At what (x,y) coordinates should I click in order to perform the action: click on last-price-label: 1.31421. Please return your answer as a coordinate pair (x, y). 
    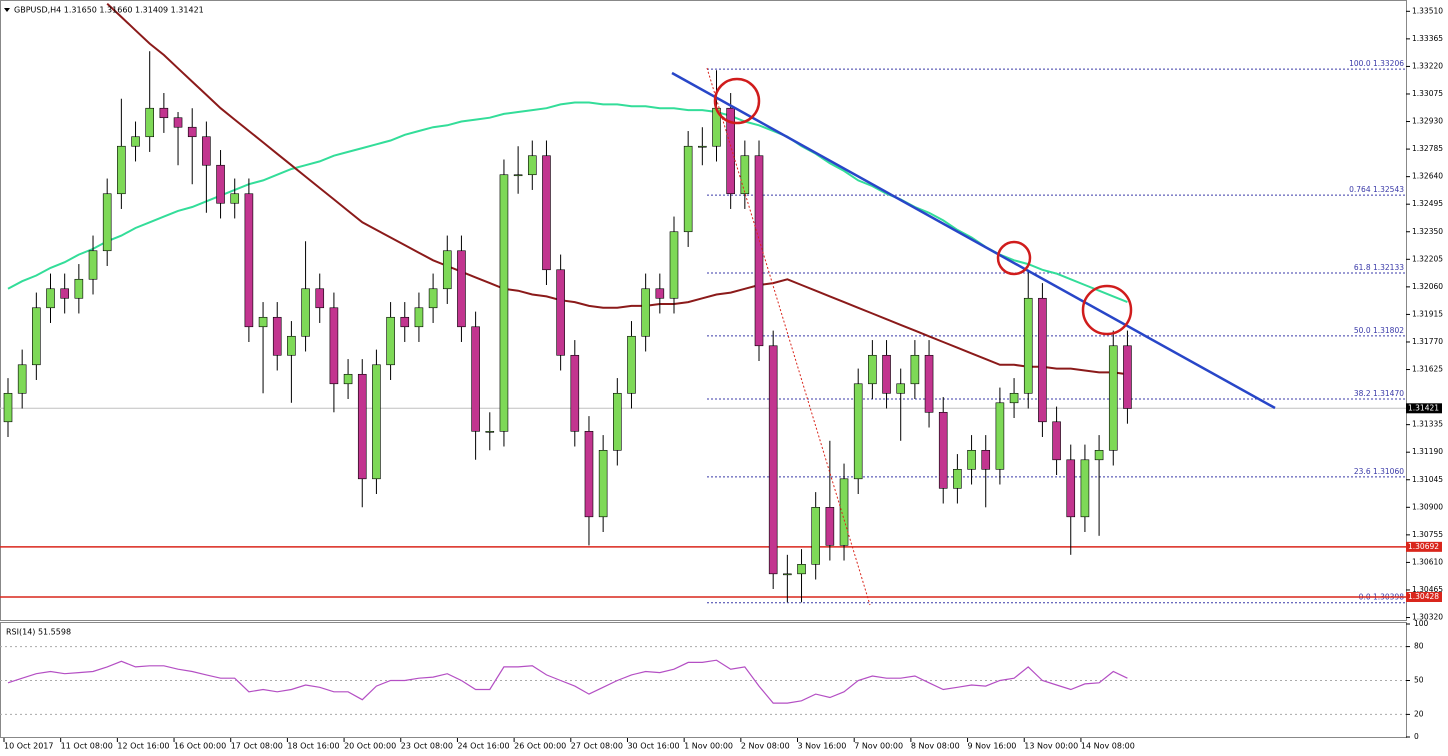
    Looking at the image, I should click on (1423, 407).